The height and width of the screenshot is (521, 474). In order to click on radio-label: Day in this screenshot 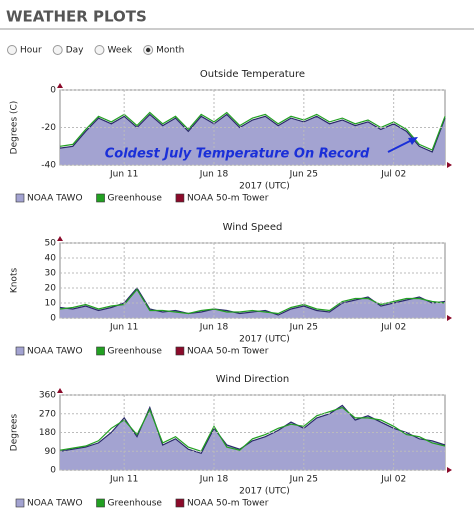, I will do `click(75, 51)`.